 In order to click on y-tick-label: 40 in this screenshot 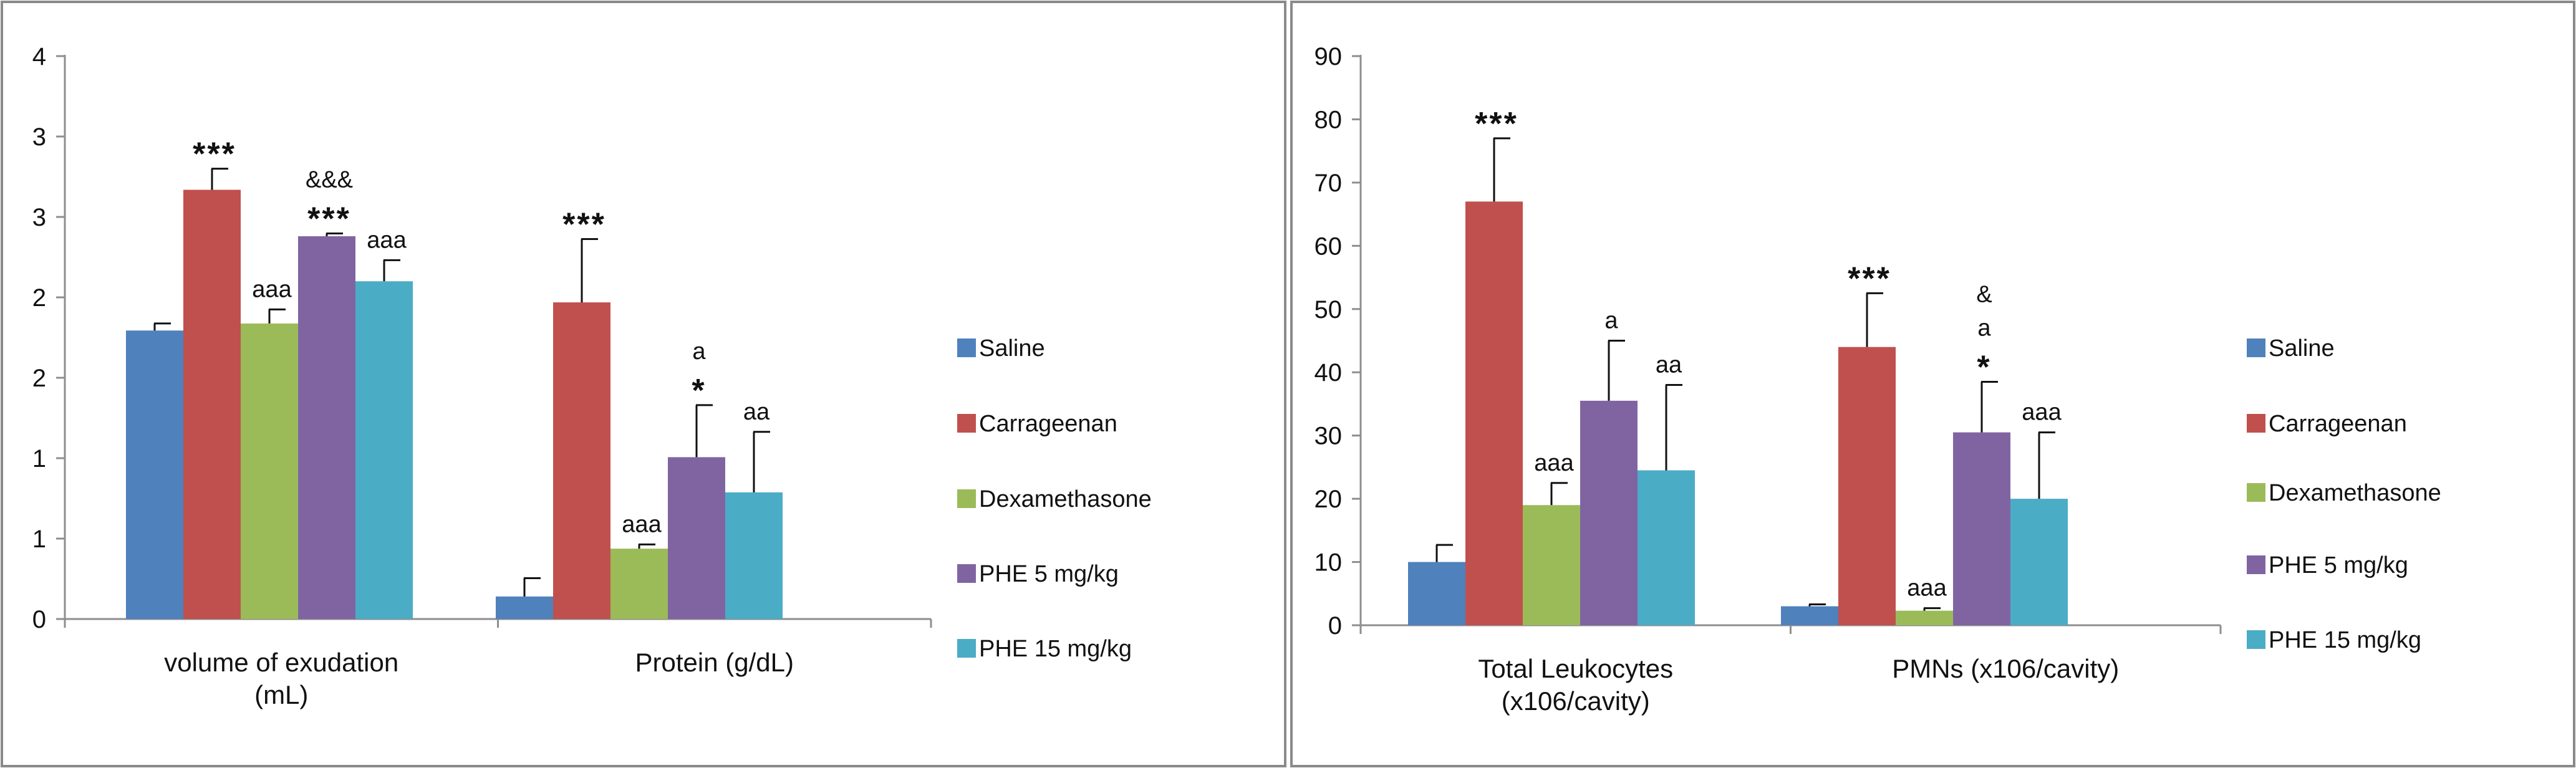, I will do `click(1329, 372)`.